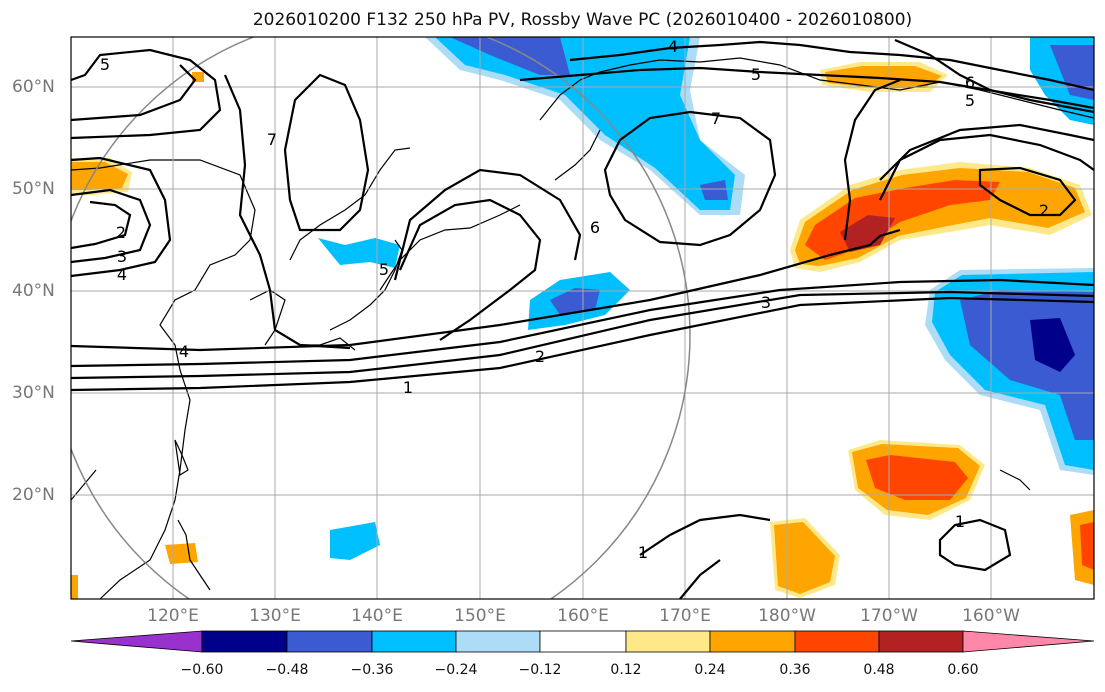  I want to click on colorbar-tick: −0.36, so click(372, 670).